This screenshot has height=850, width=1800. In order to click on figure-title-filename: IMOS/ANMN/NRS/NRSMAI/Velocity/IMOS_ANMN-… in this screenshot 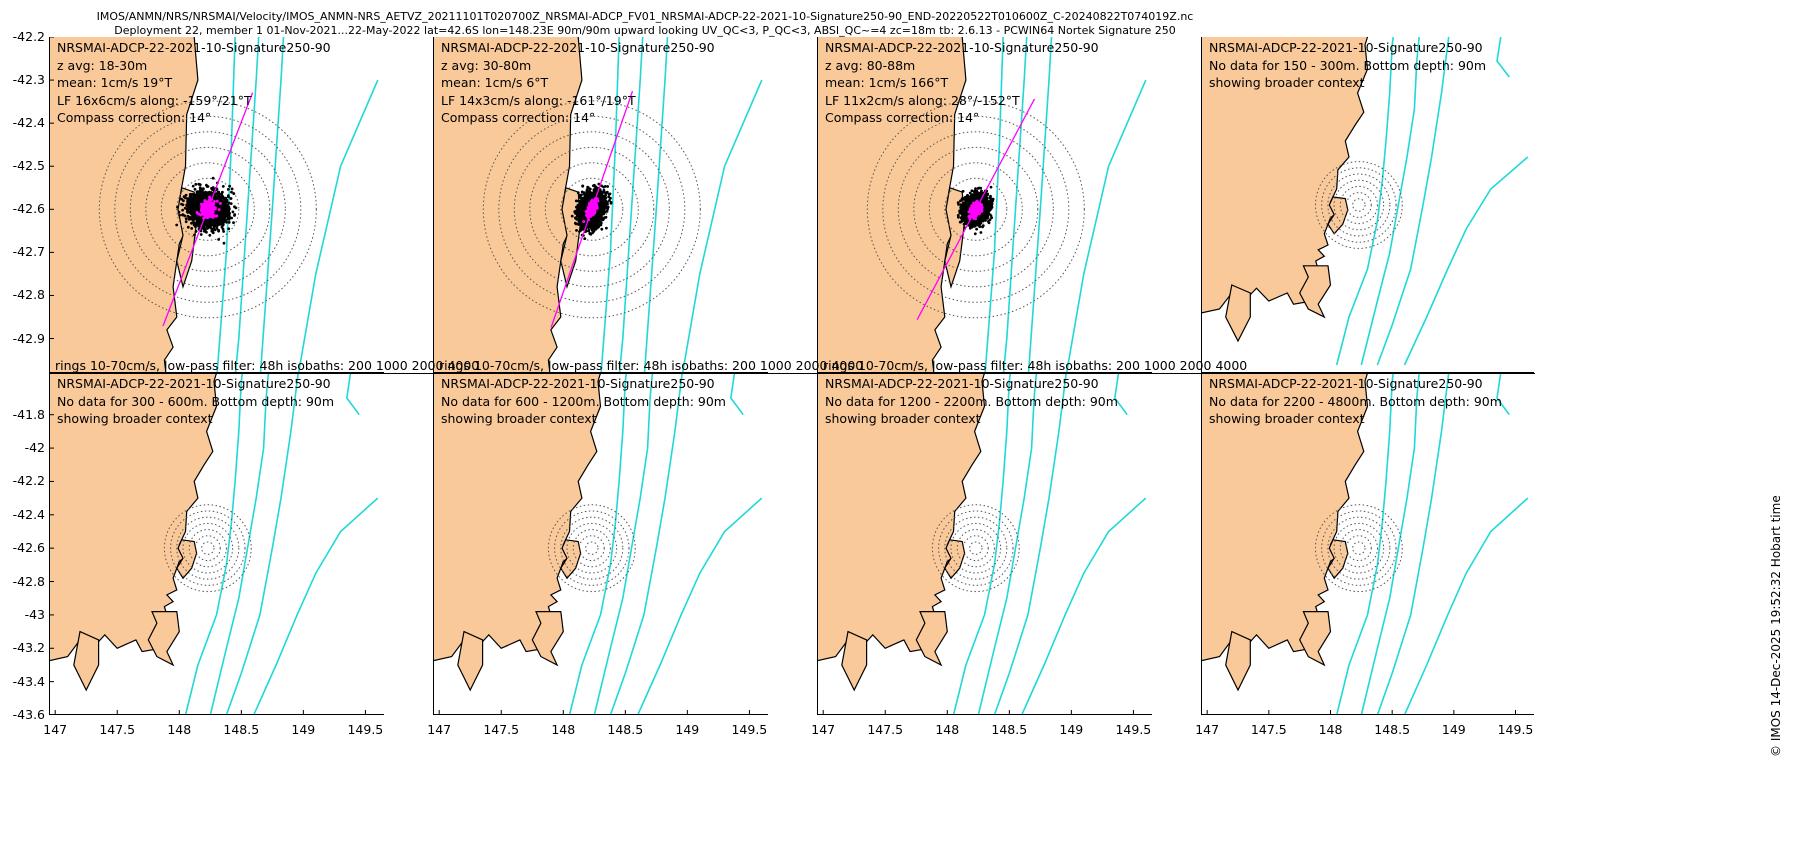, I will do `click(645, 16)`.